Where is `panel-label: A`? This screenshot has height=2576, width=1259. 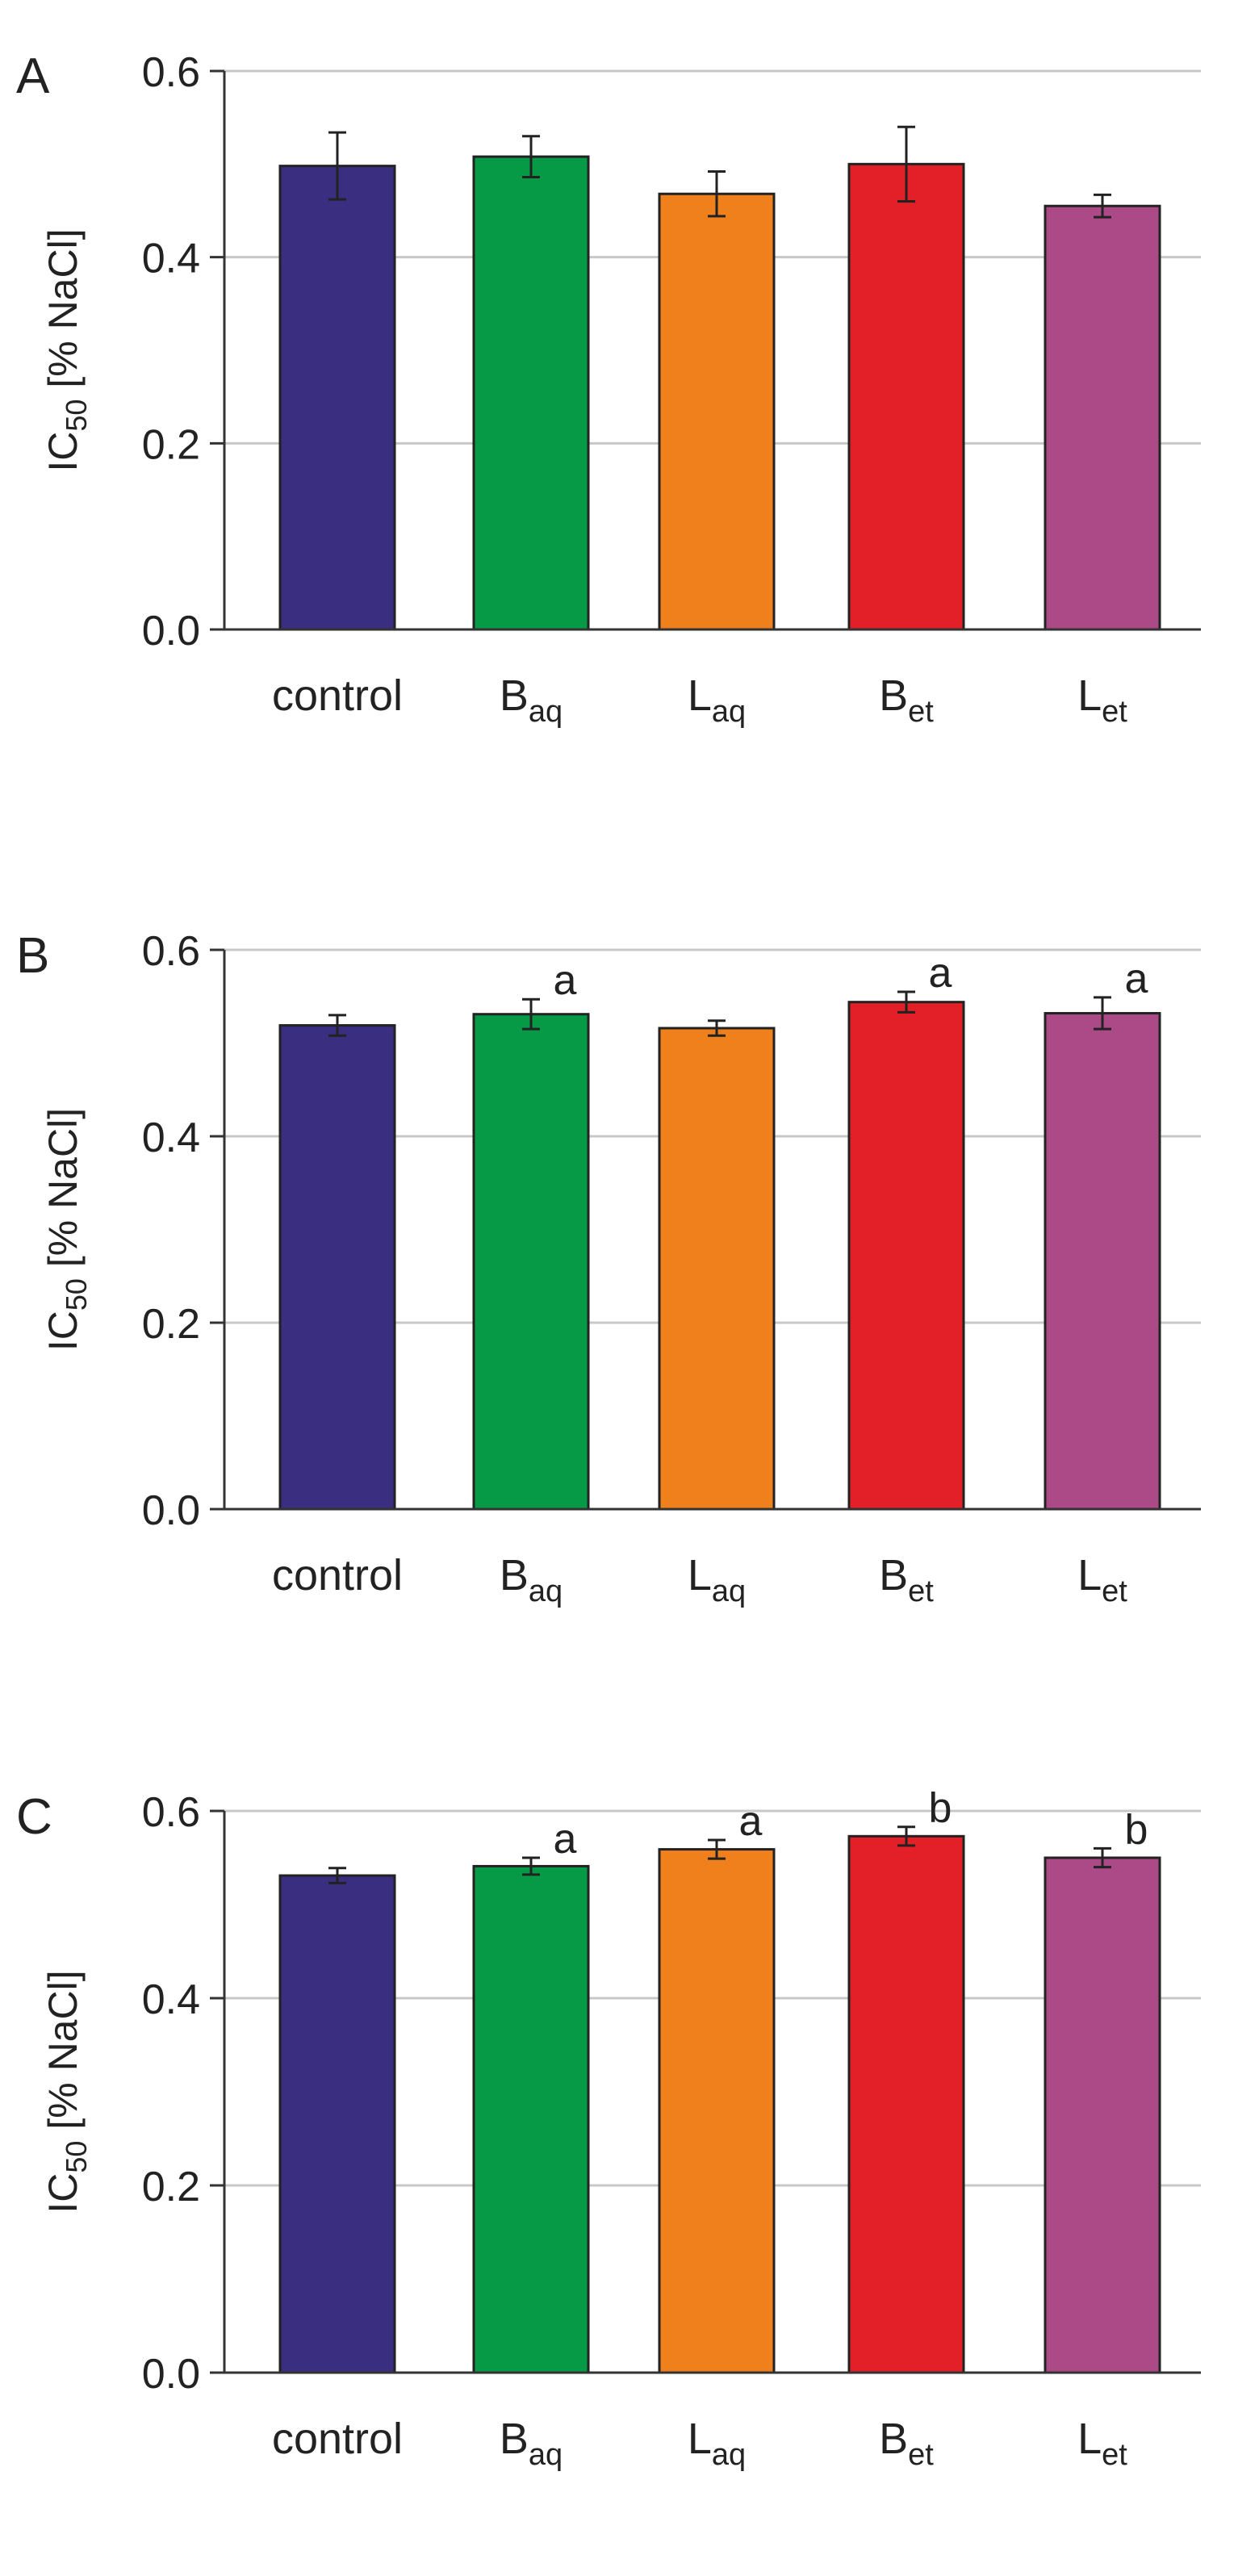
panel-label: A is located at coordinates (33, 76).